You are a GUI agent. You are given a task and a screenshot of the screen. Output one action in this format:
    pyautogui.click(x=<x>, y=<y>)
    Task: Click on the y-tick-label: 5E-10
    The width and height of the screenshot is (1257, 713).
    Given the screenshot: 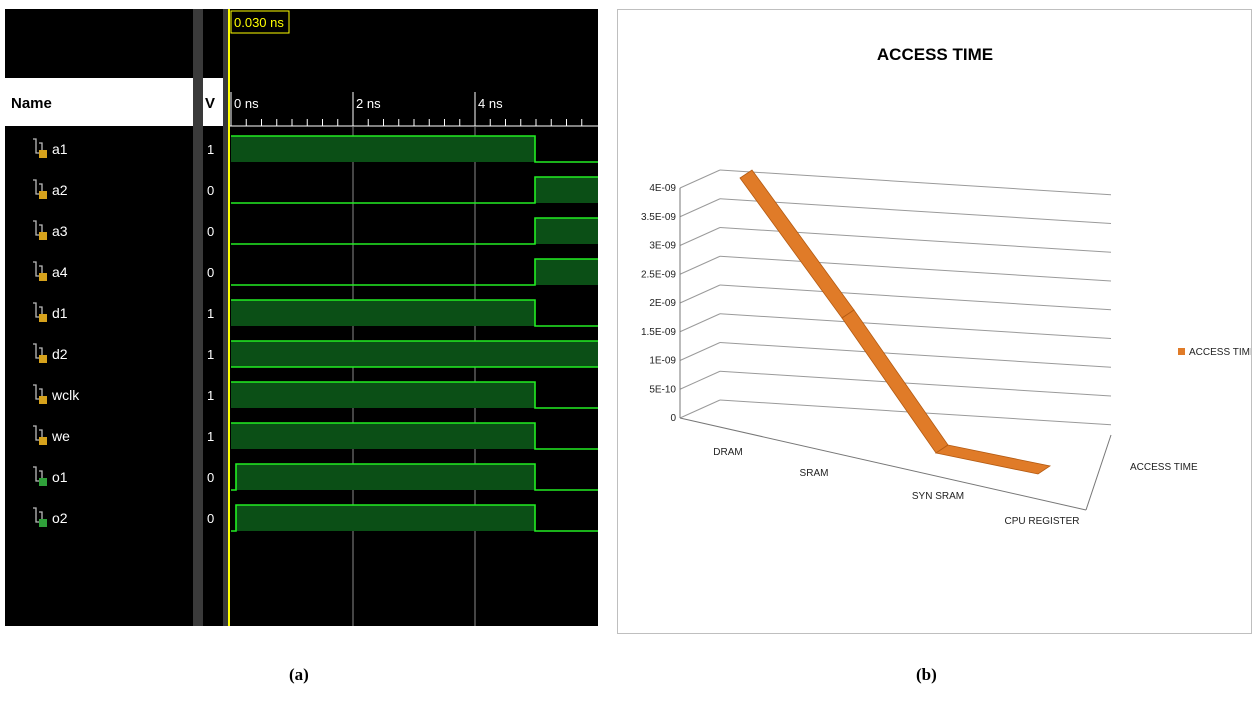 What is the action you would take?
    pyautogui.click(x=662, y=389)
    